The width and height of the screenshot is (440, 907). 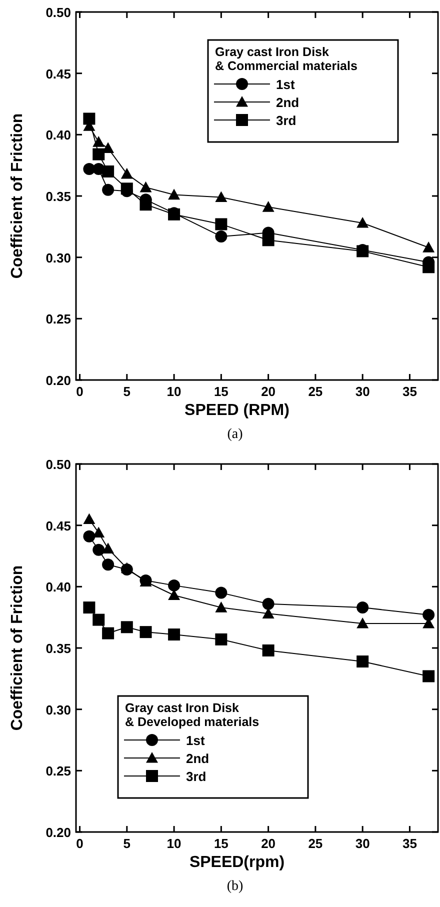 What do you see at coordinates (192, 715) in the screenshot?
I see `legend-title: Gray cast Iron Disk & Developed materials` at bounding box center [192, 715].